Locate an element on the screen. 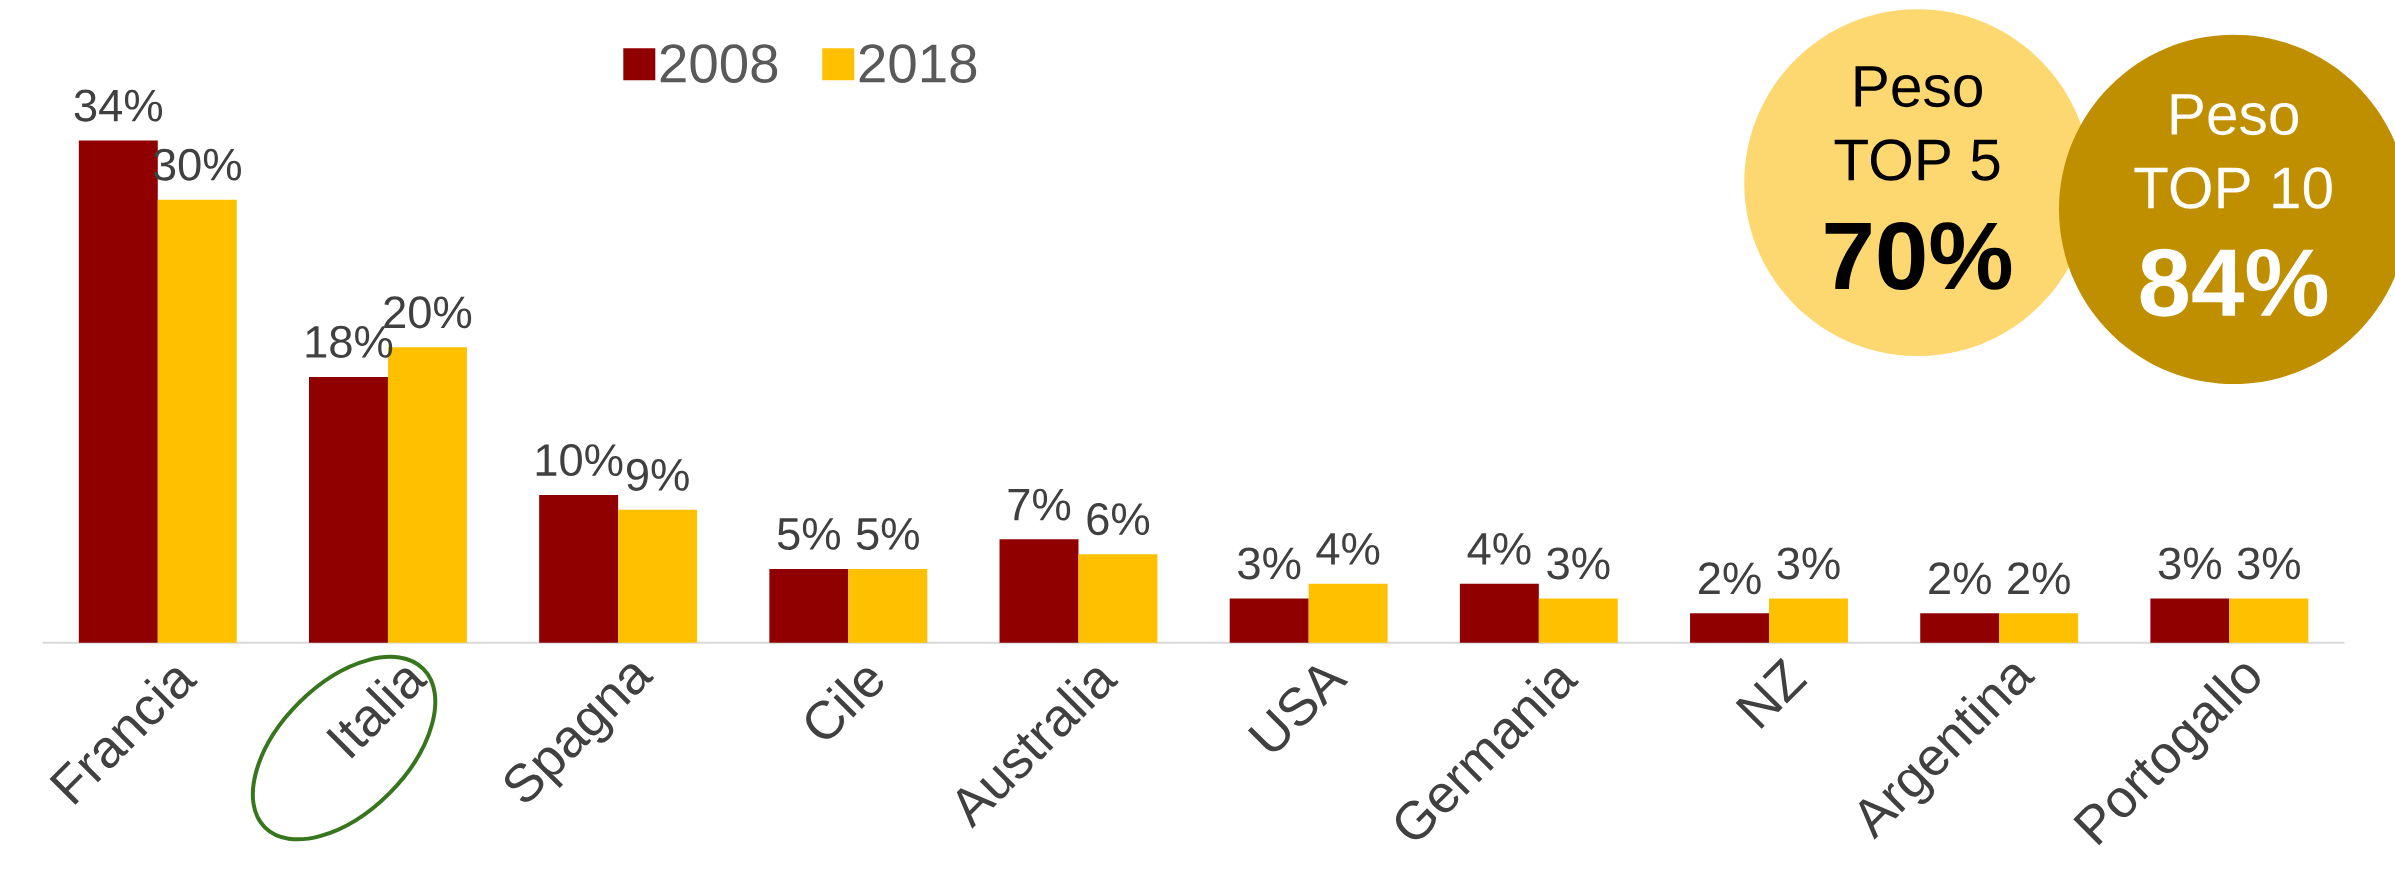 This screenshot has height=883, width=2395. annotation: TOP 5 is located at coordinates (1917, 160).